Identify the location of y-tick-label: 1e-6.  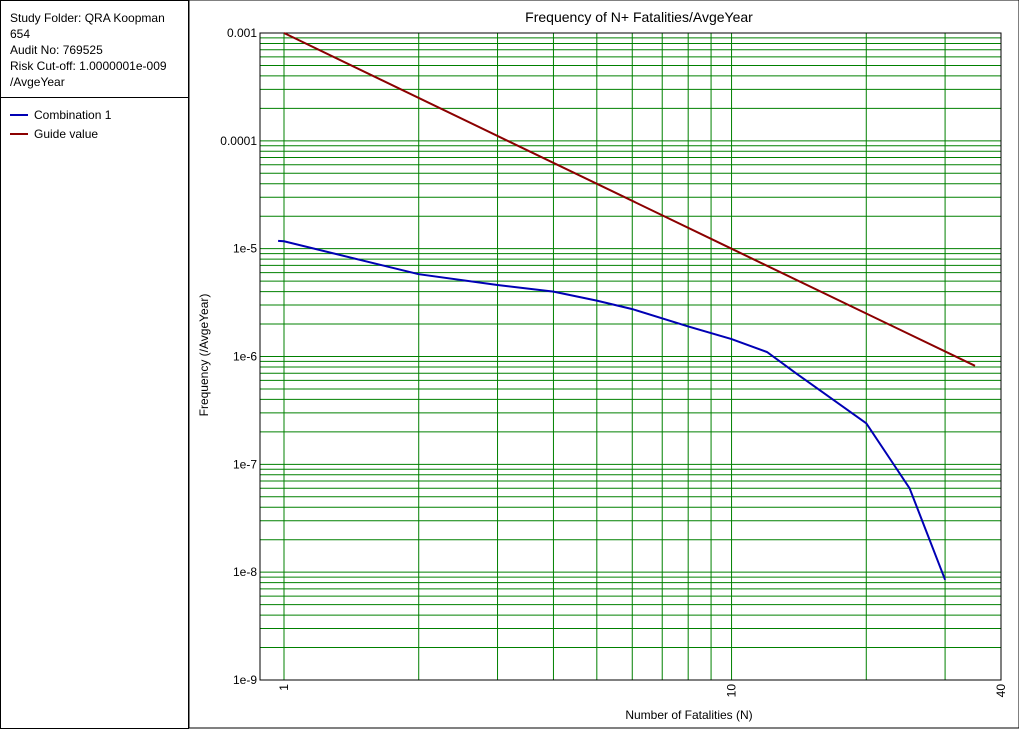
(245, 357).